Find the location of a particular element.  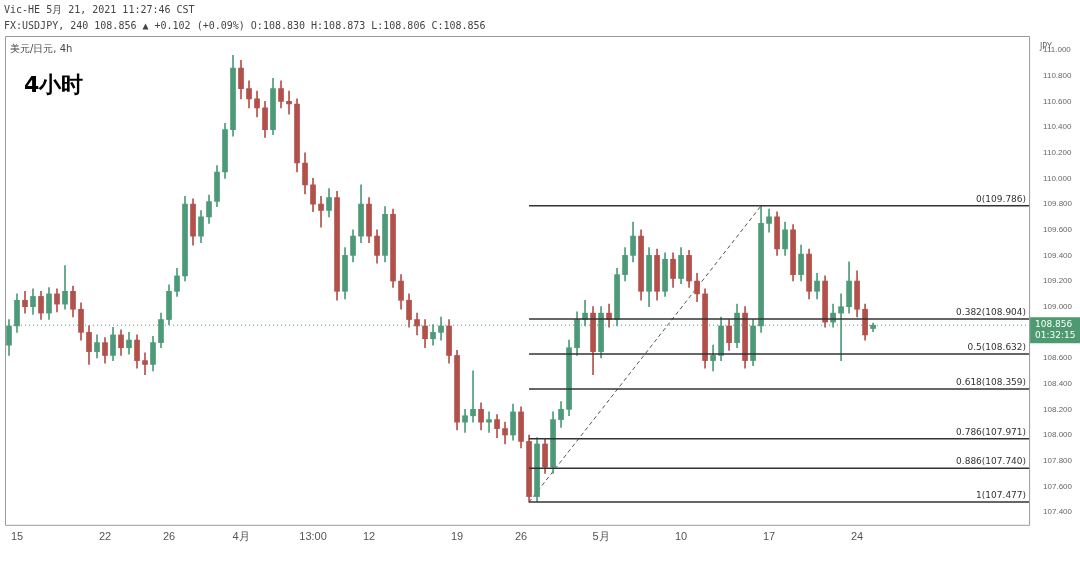

x-tick-label: 4月 is located at coordinates (241, 536).